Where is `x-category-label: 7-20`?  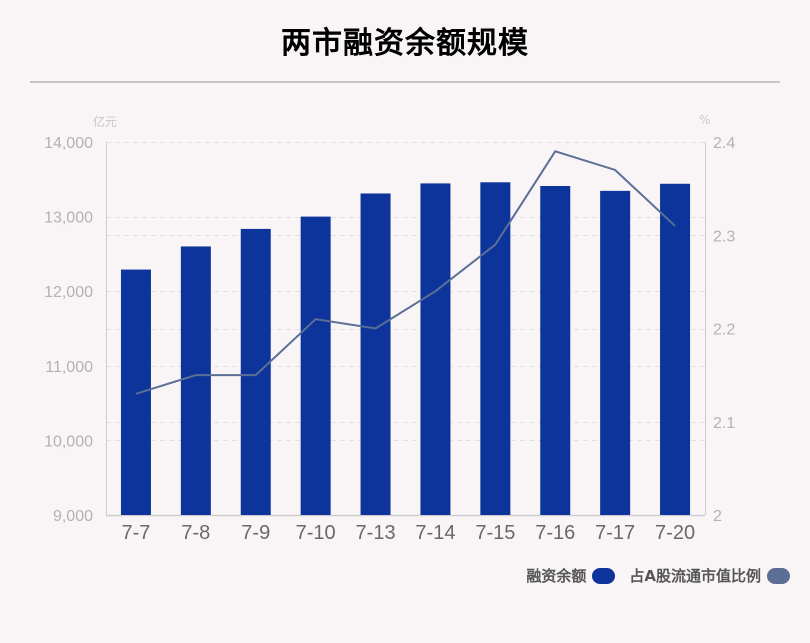
x-category-label: 7-20 is located at coordinates (675, 533).